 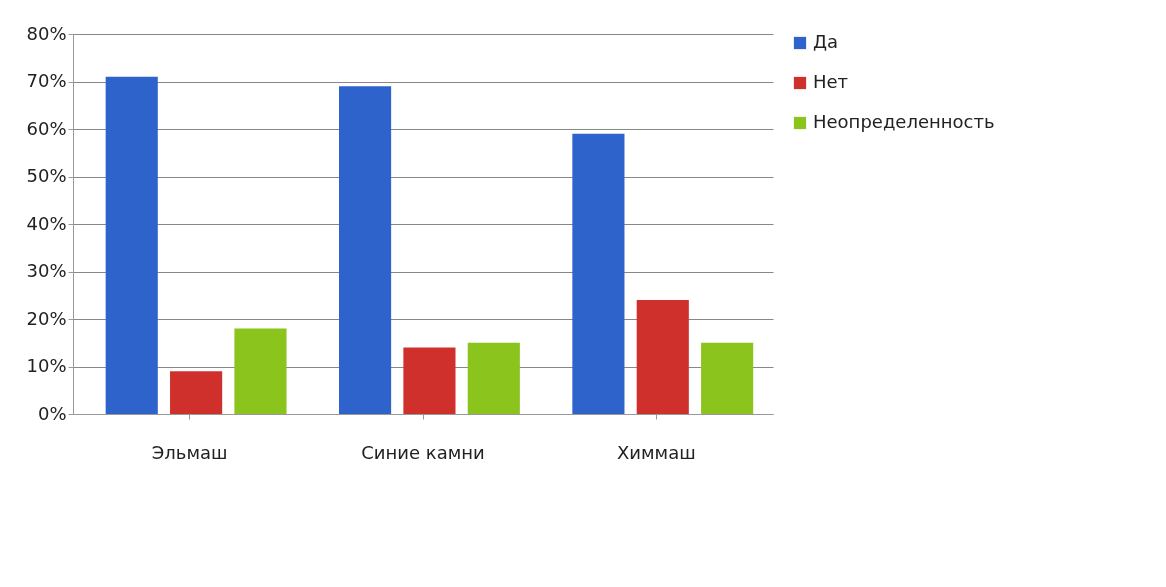 I want to click on y-tick-label: 30%, so click(x=46, y=270).